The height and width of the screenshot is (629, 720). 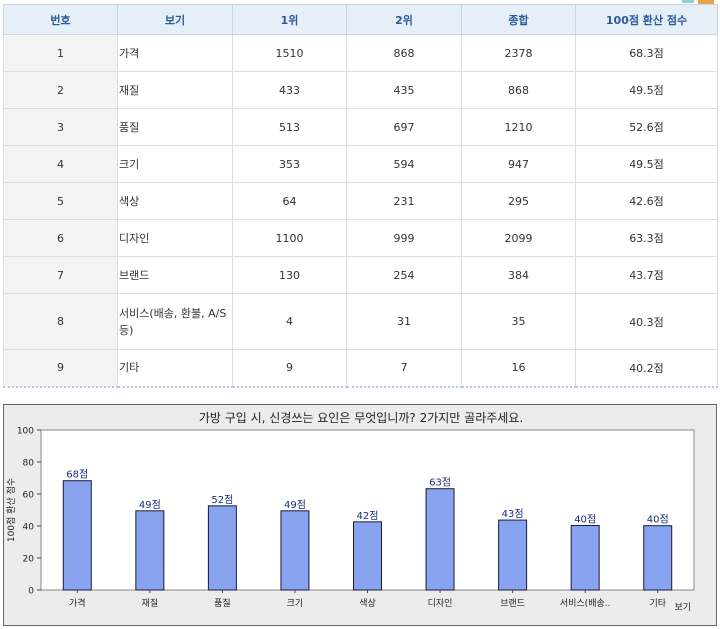 What do you see at coordinates (175, 238) in the screenshot?
I see `cell-item: 디자인` at bounding box center [175, 238].